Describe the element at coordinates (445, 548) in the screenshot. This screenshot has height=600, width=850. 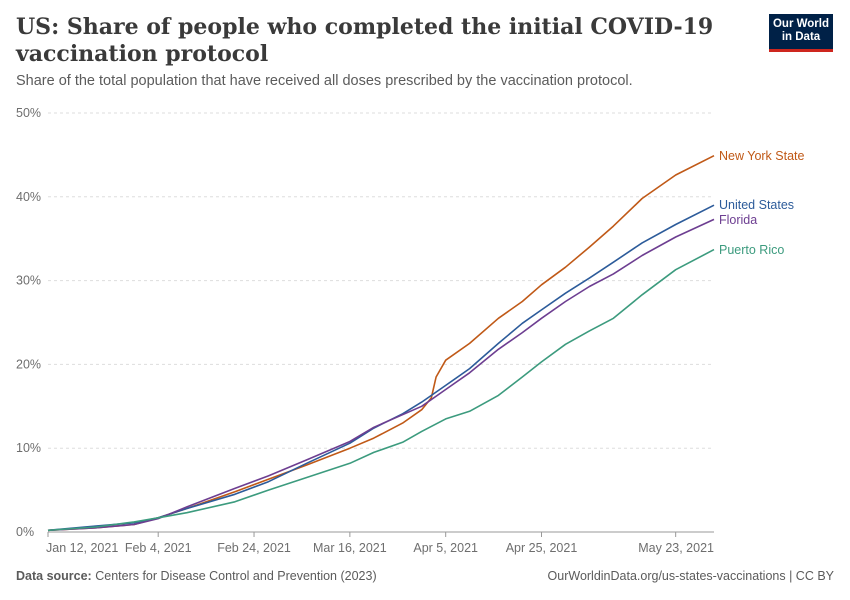
I see `x-tick-label: Apr 5, 2021` at that location.